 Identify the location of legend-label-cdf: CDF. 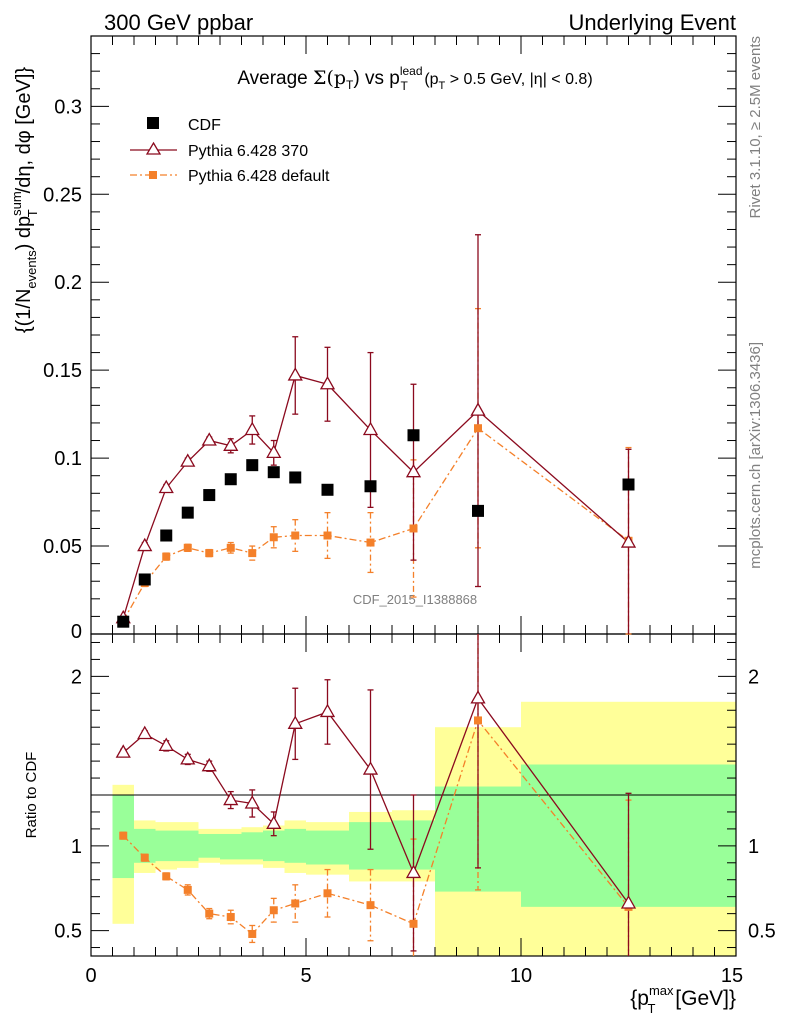
(204, 125).